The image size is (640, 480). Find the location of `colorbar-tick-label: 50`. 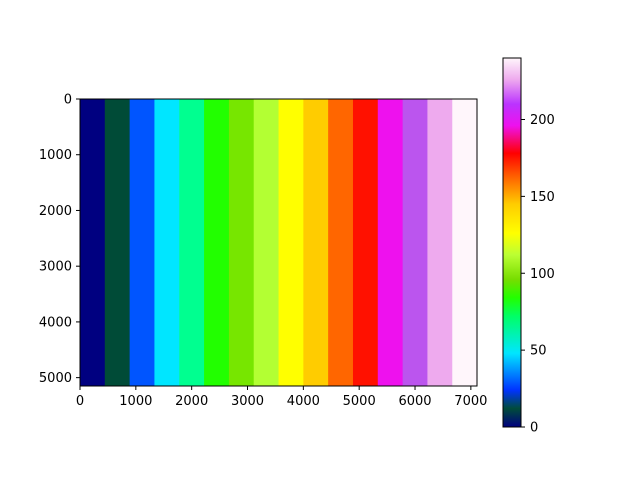

colorbar-tick-label: 50 is located at coordinates (538, 351).